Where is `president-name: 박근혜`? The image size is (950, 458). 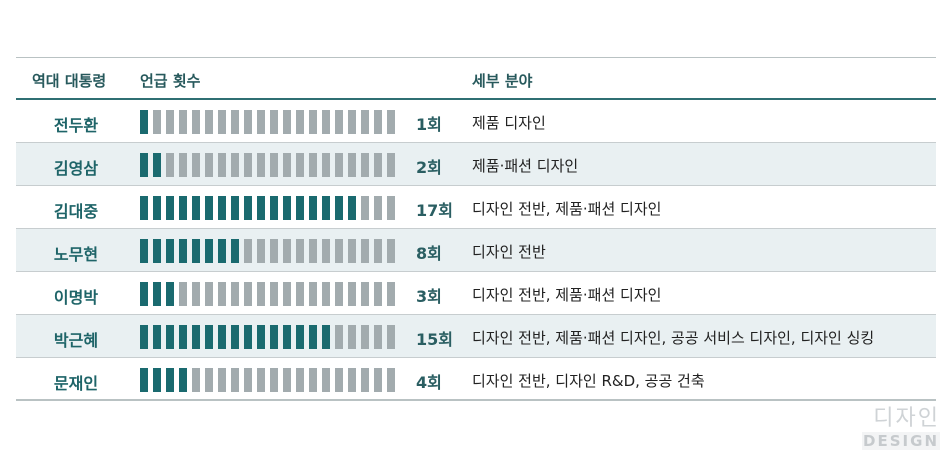 president-name: 박근혜 is located at coordinates (76, 340).